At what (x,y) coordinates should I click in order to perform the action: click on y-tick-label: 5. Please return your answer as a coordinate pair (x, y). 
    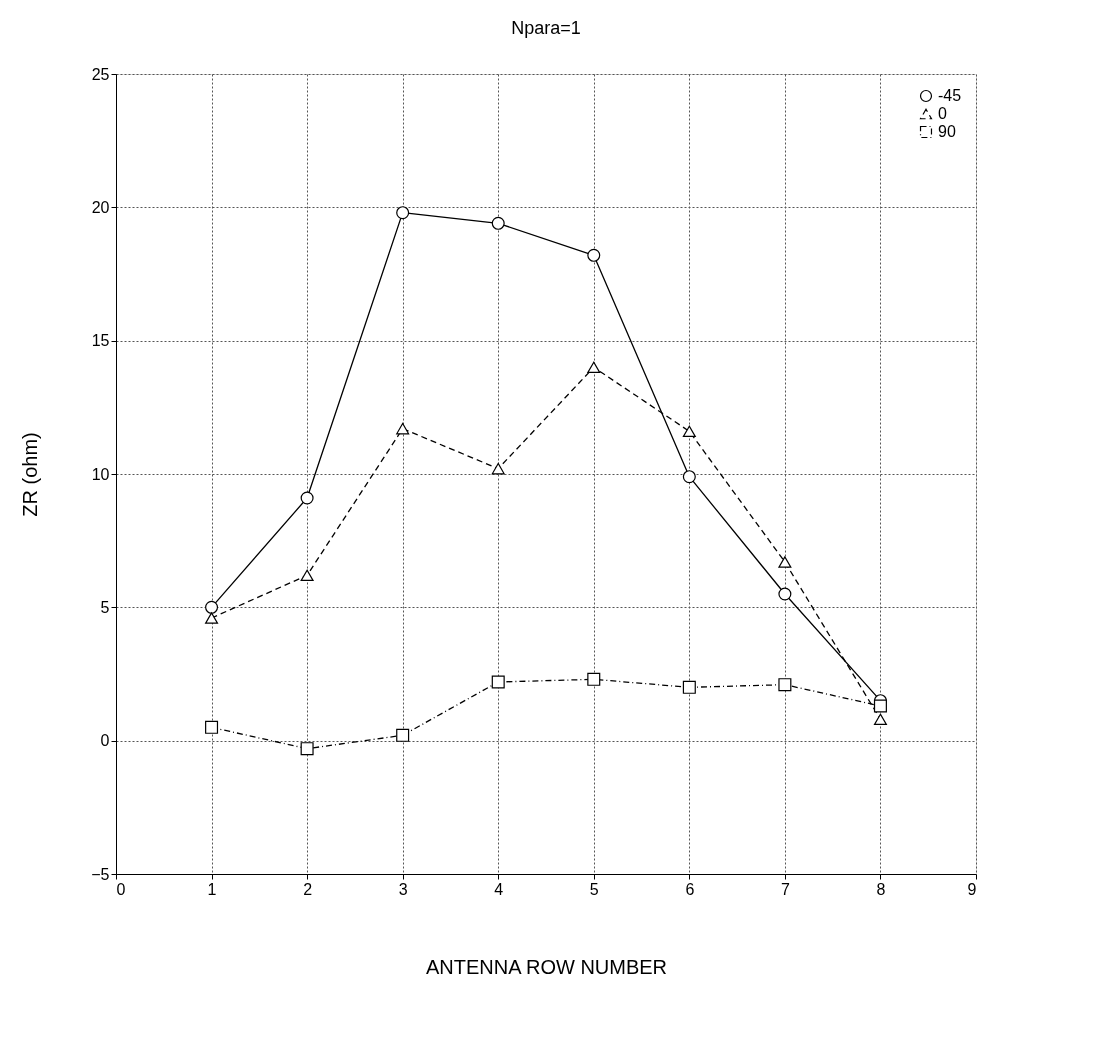
    Looking at the image, I should click on (105, 607).